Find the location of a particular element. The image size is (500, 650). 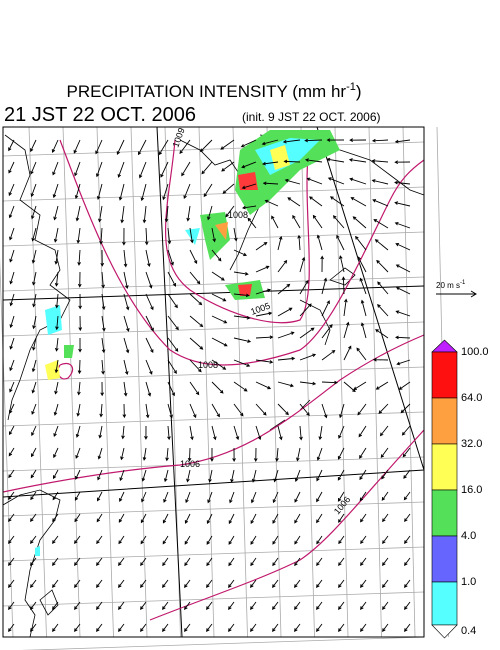

reference-vector-label: 20 m s-1 is located at coordinates (451, 285).